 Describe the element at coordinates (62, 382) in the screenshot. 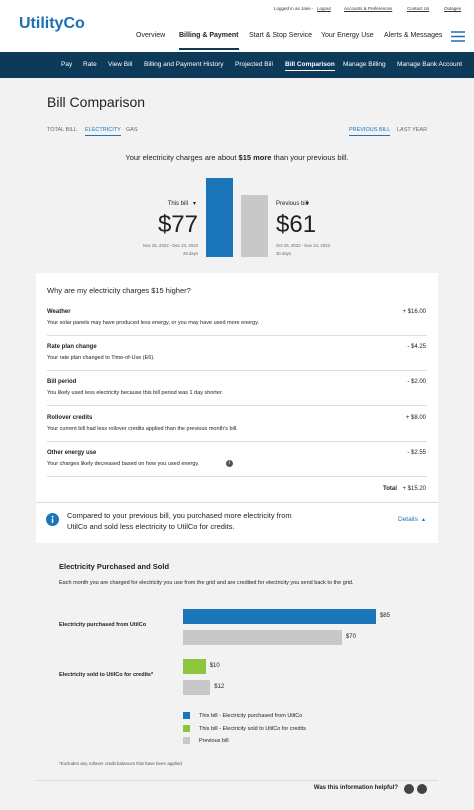

I see `item-title: Bill period` at that location.